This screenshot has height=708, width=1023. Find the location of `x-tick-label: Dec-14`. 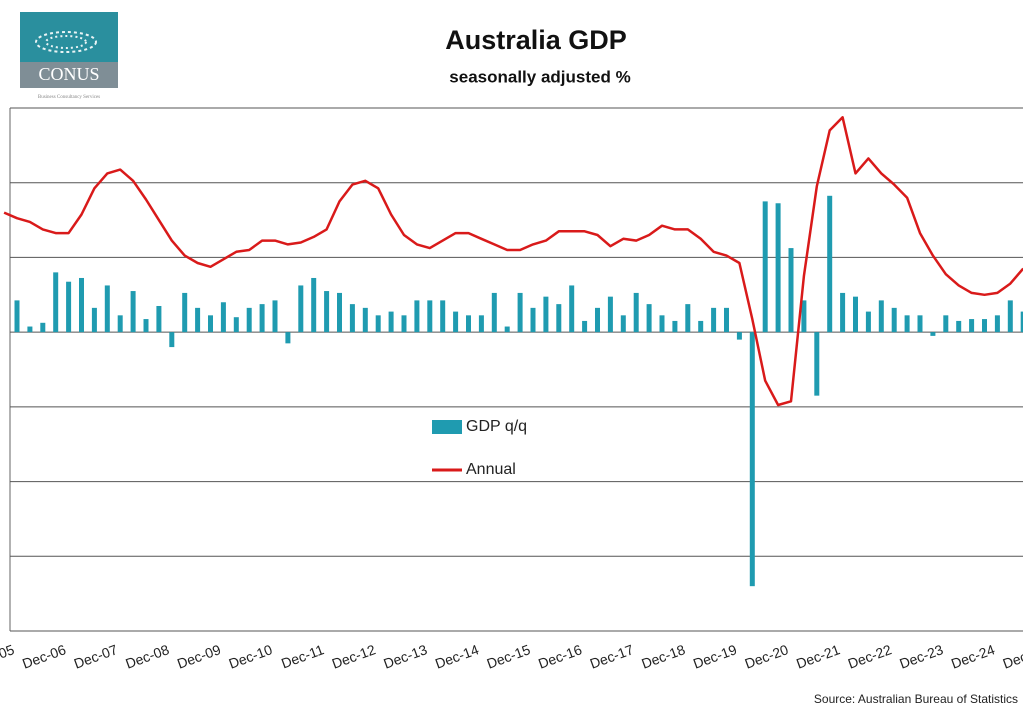

x-tick-label: Dec-14 is located at coordinates (457, 656).